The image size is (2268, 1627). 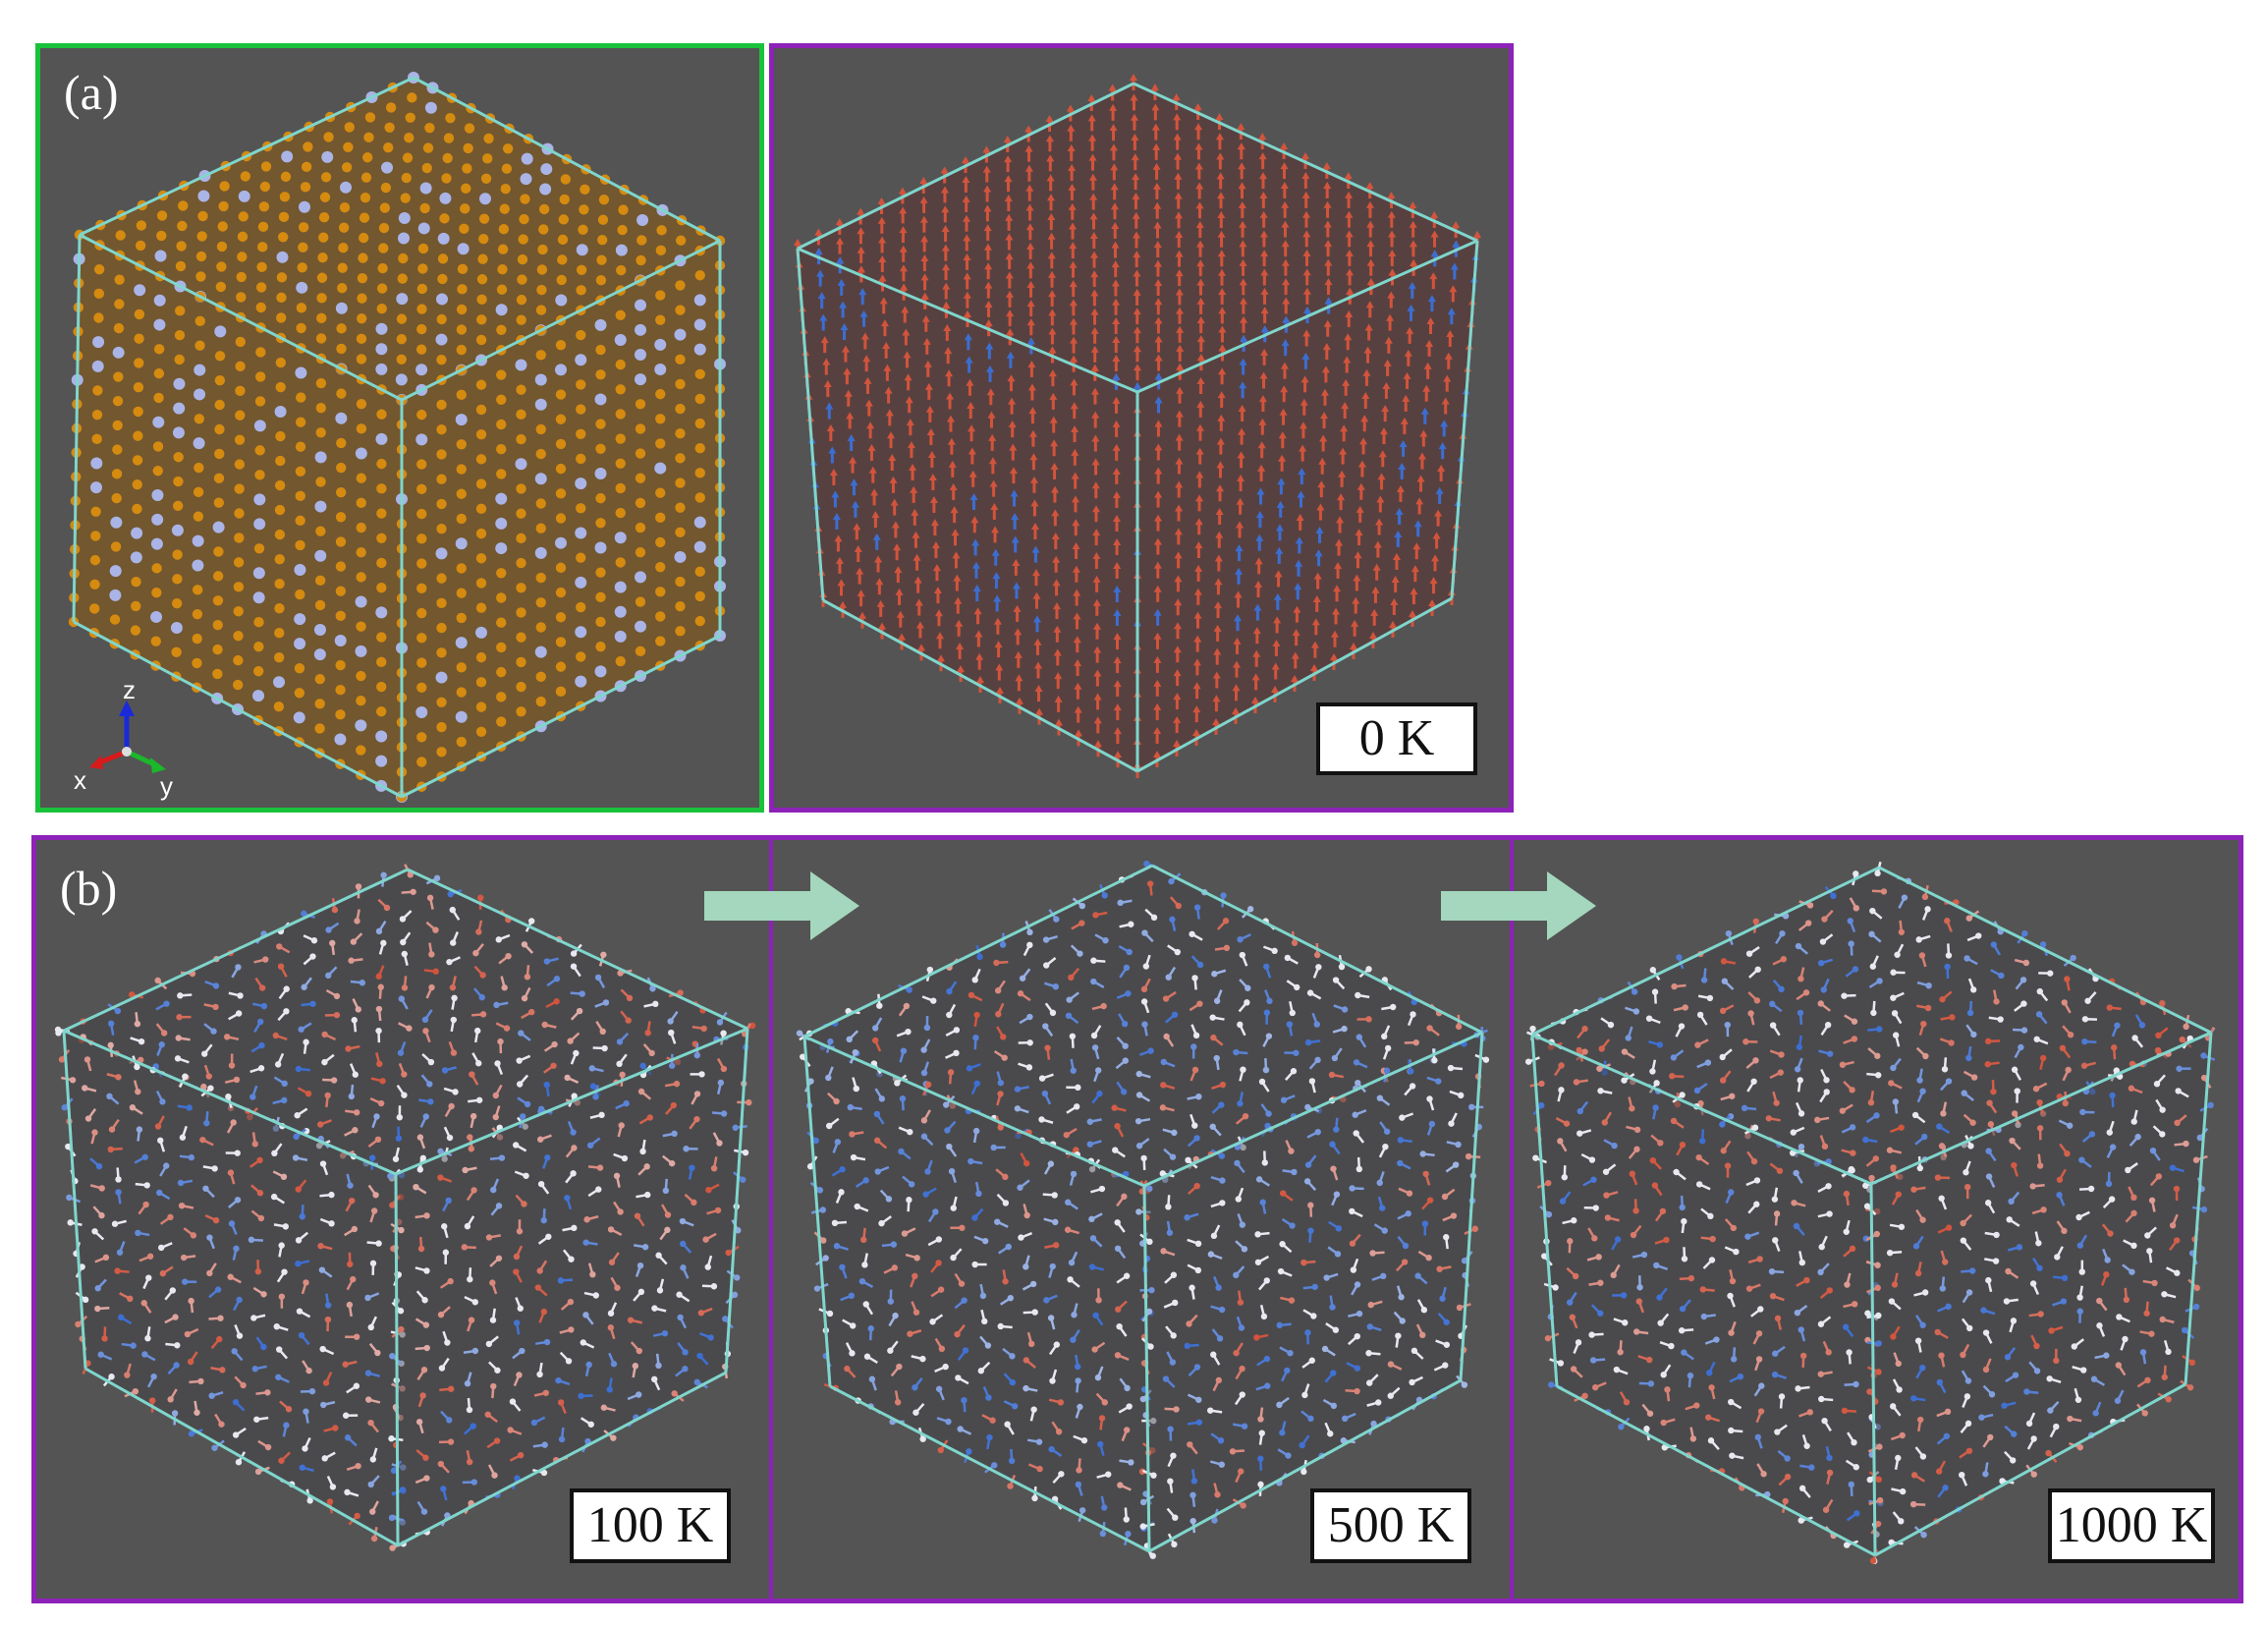 I want to click on atomic-structure-cube, so click(x=397, y=437).